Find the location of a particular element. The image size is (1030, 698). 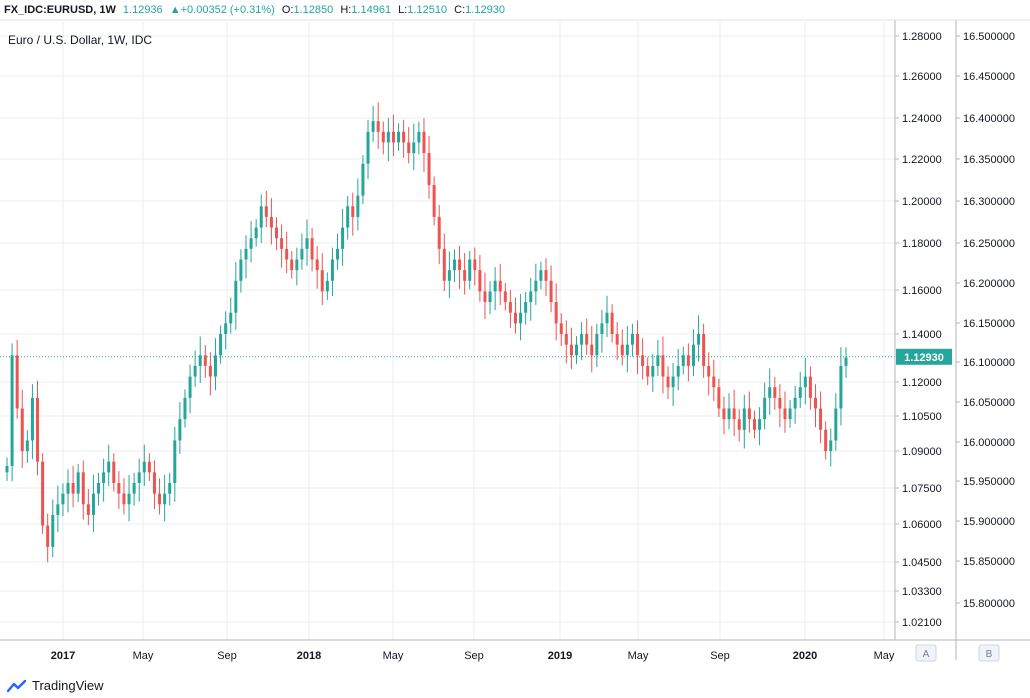

symbol-name: FX_IDC:EURUSD, 1W is located at coordinates (60, 10).